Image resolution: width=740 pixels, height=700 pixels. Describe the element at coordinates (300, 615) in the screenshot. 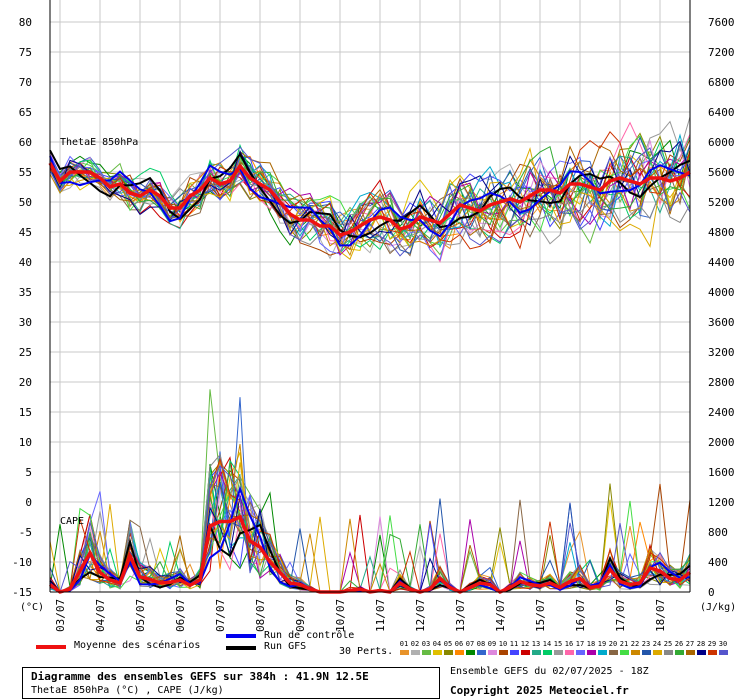

I see `date-label: 09/07` at that location.